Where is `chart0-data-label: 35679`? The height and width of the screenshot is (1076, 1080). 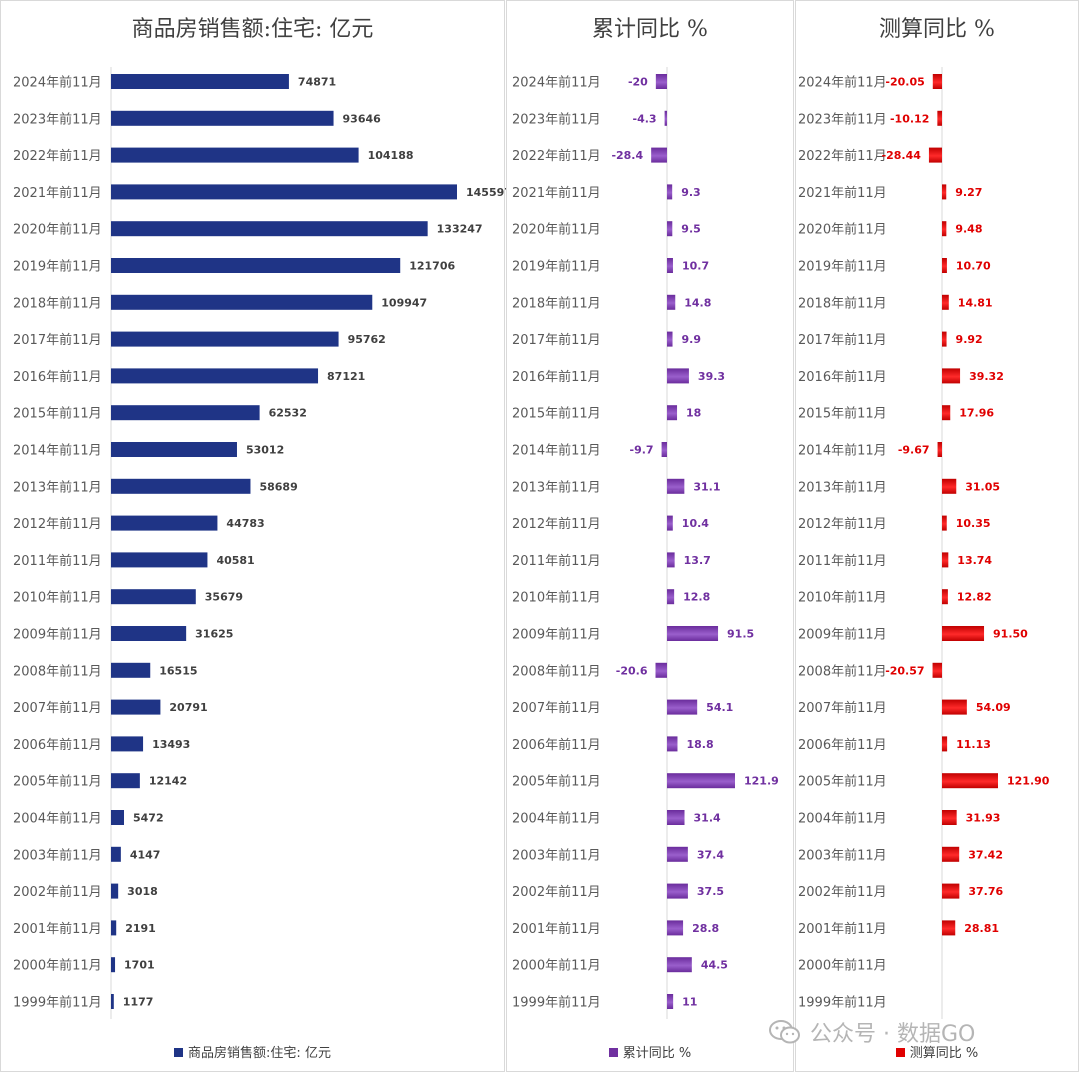
chart0-data-label: 35679 is located at coordinates (224, 597).